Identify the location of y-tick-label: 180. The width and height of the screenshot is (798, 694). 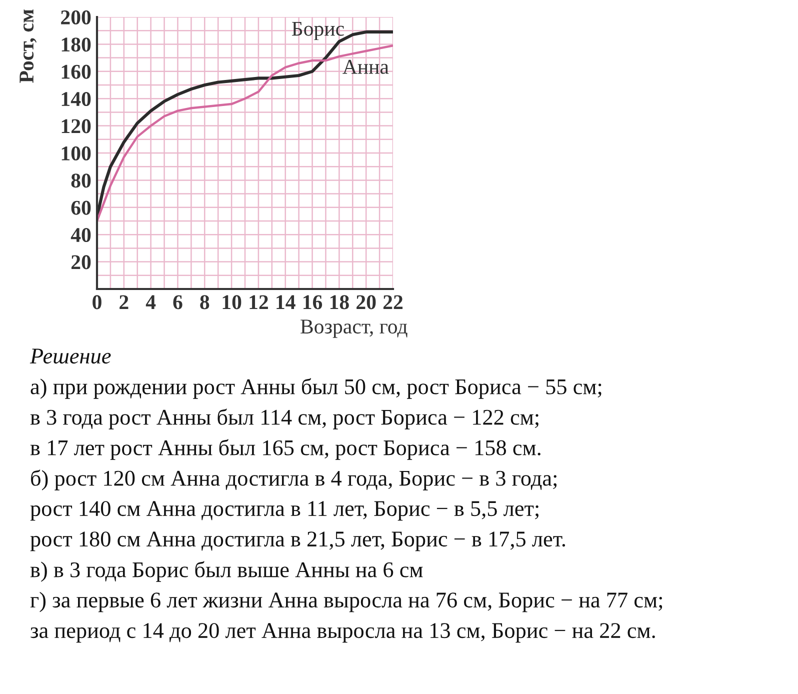
(76, 45).